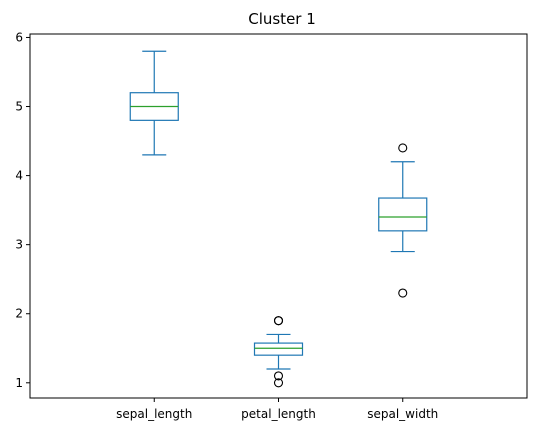 Image resolution: width=534 pixels, height=435 pixels. Describe the element at coordinates (282, 19) in the screenshot. I see `chart-title: Cluster 1` at that location.